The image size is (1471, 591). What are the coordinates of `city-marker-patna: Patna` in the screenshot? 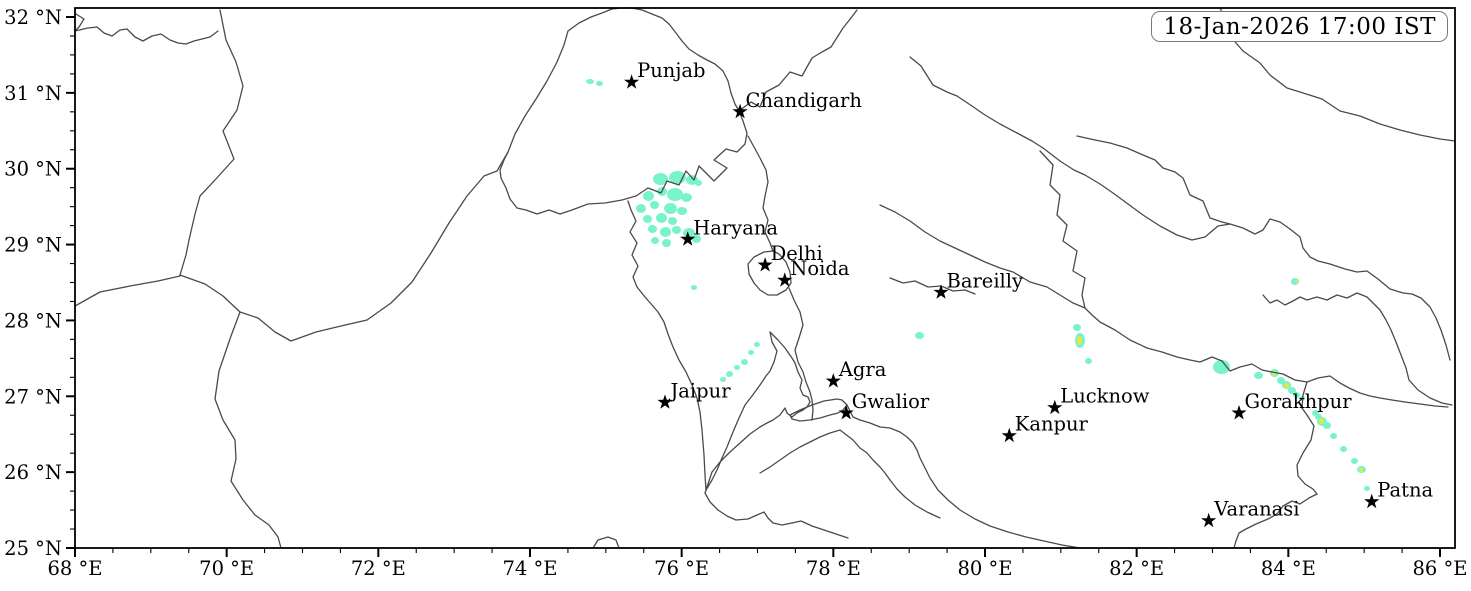 It's located at (1399, 494).